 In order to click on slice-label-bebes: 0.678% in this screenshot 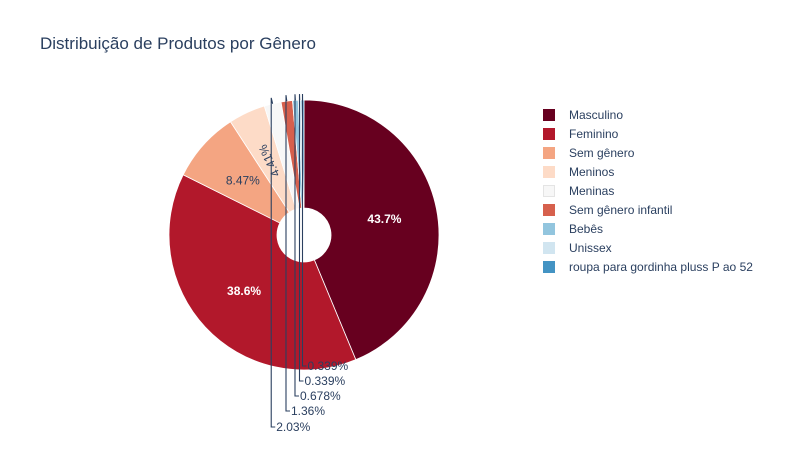, I will do `click(320, 396)`.